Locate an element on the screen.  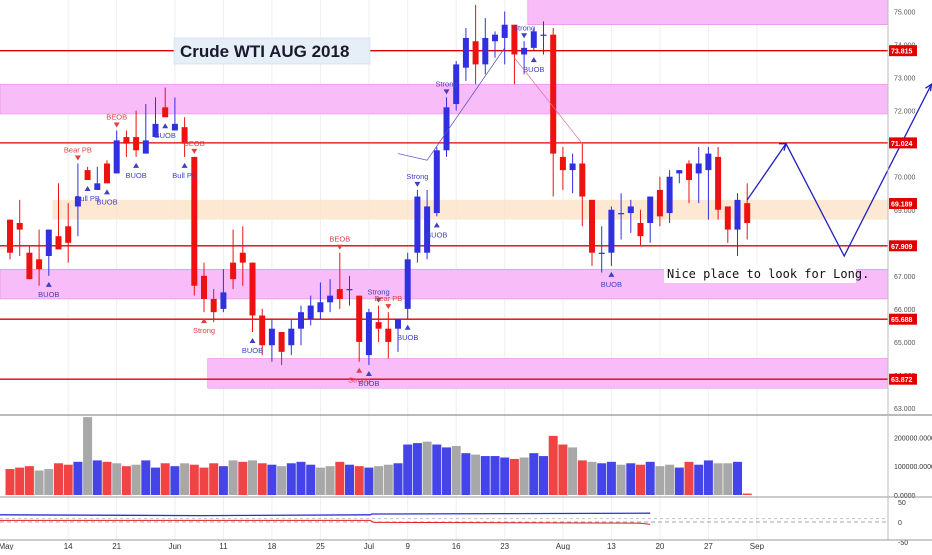
time-tick-label: May is located at coordinates (7, 546).